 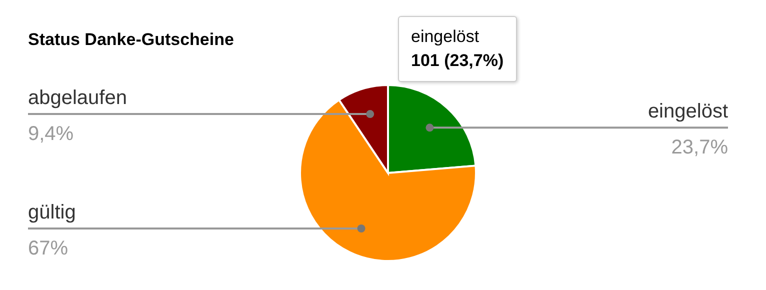 I want to click on slice-label: gültig, so click(x=52, y=213).